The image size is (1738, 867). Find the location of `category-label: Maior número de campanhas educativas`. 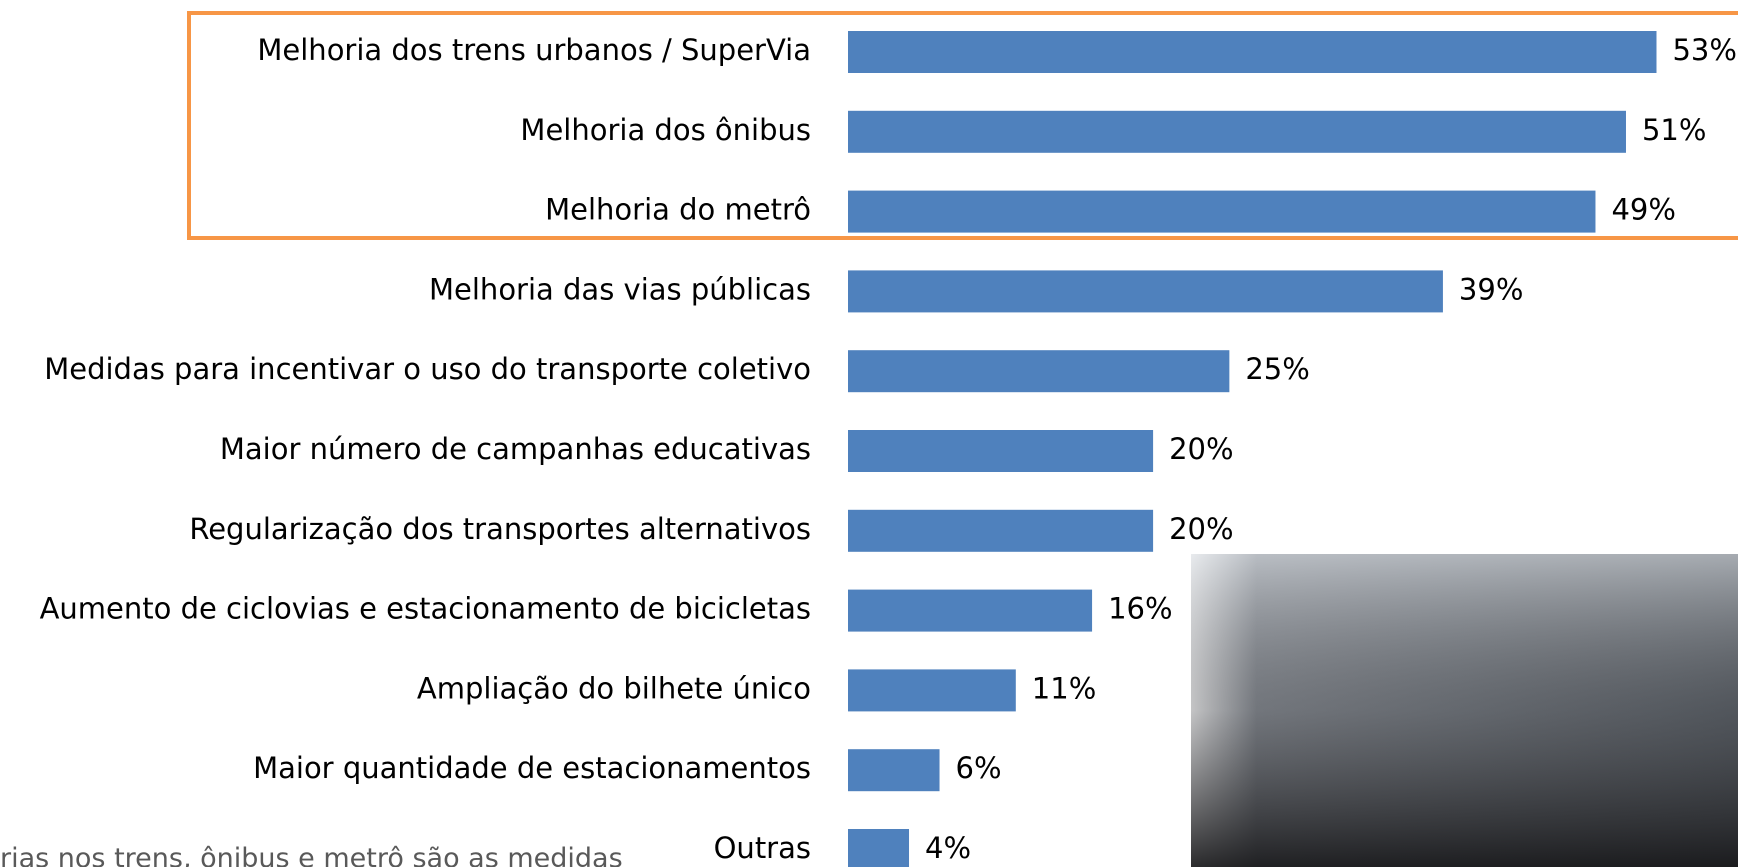

category-label: Maior número de campanhas educativas is located at coordinates (515, 449).